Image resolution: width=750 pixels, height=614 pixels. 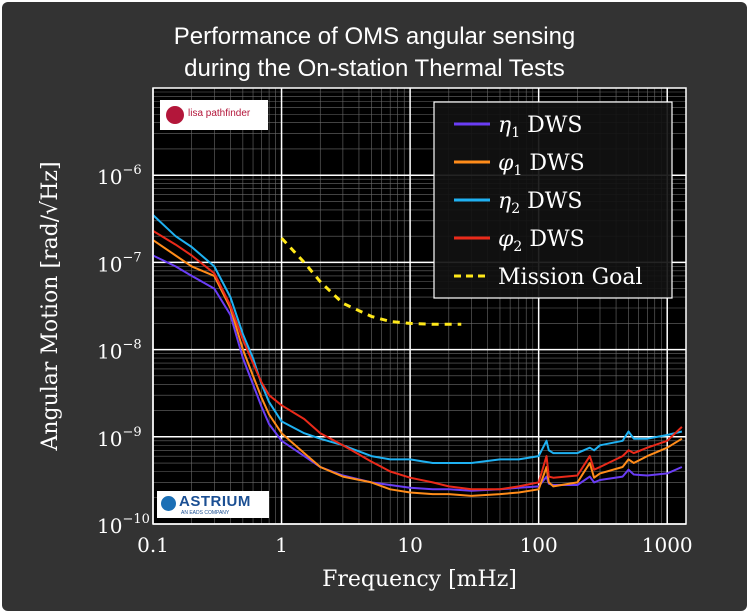 I want to click on y-tick-exponent: −10, so click(x=135, y=519).